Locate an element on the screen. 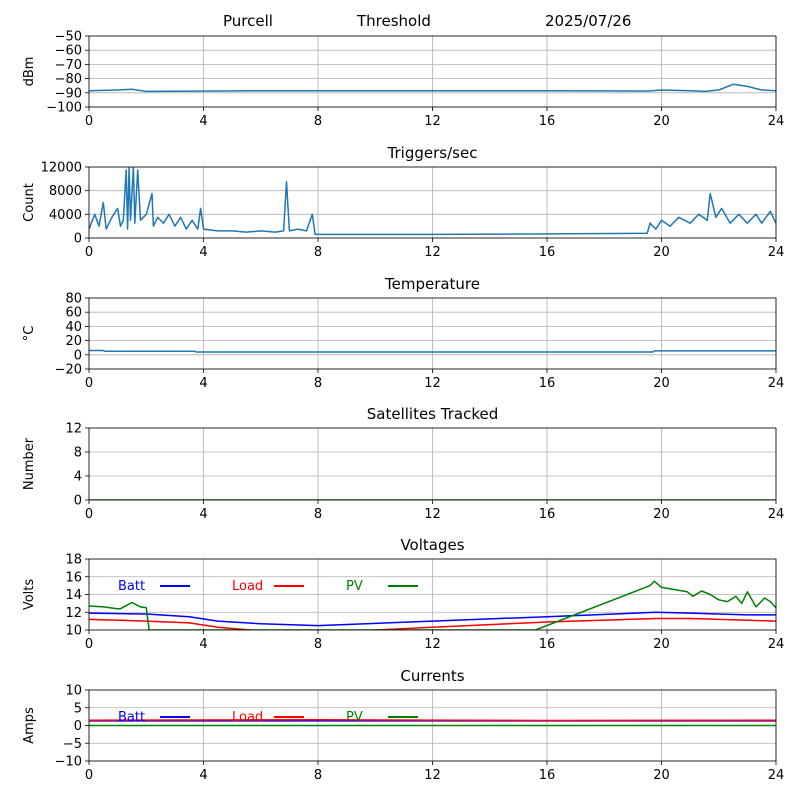 Image resolution: width=800 pixels, height=800 pixels. y-tick-label: −5 is located at coordinates (72, 744).